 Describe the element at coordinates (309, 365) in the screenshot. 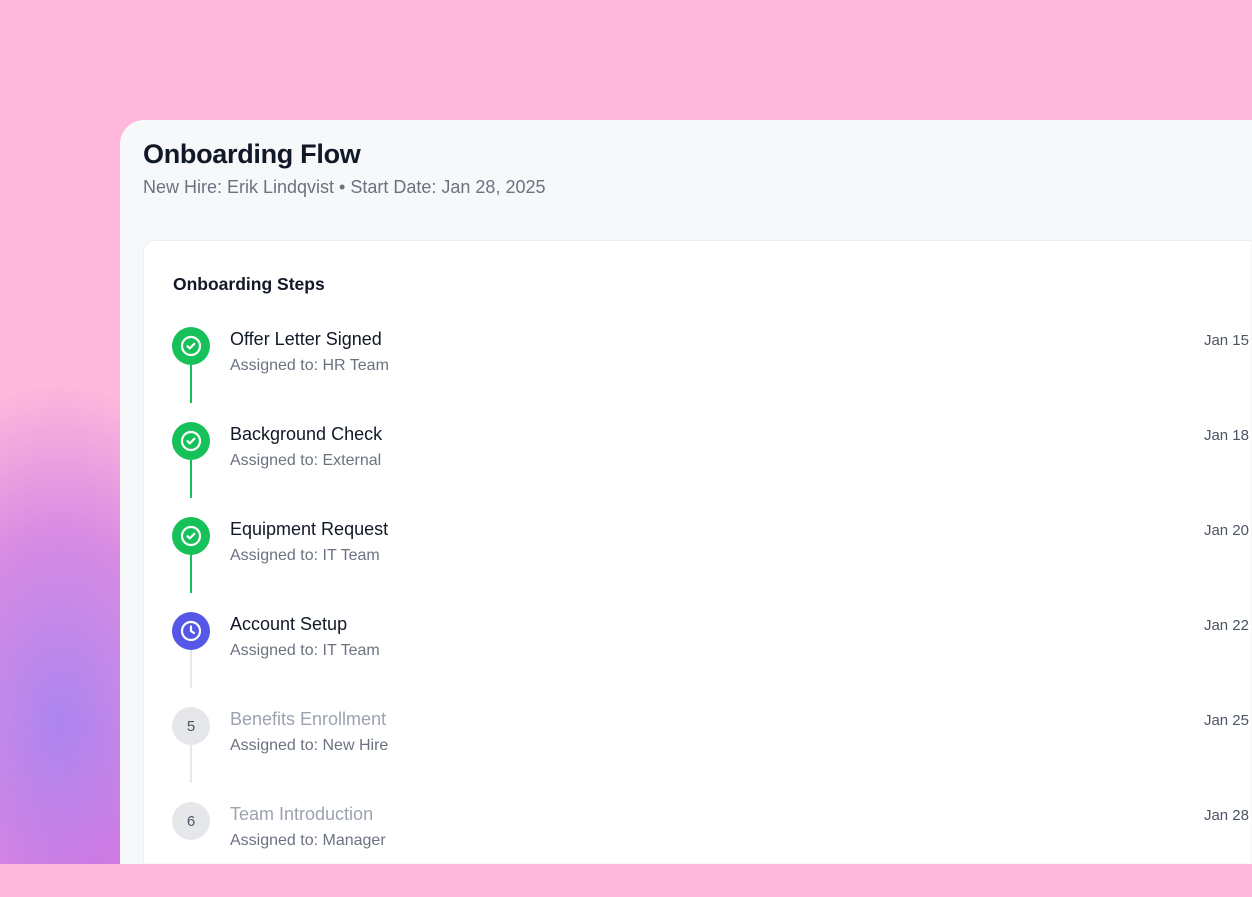

I see `step-assignee: Assigned to: HR Team` at that location.